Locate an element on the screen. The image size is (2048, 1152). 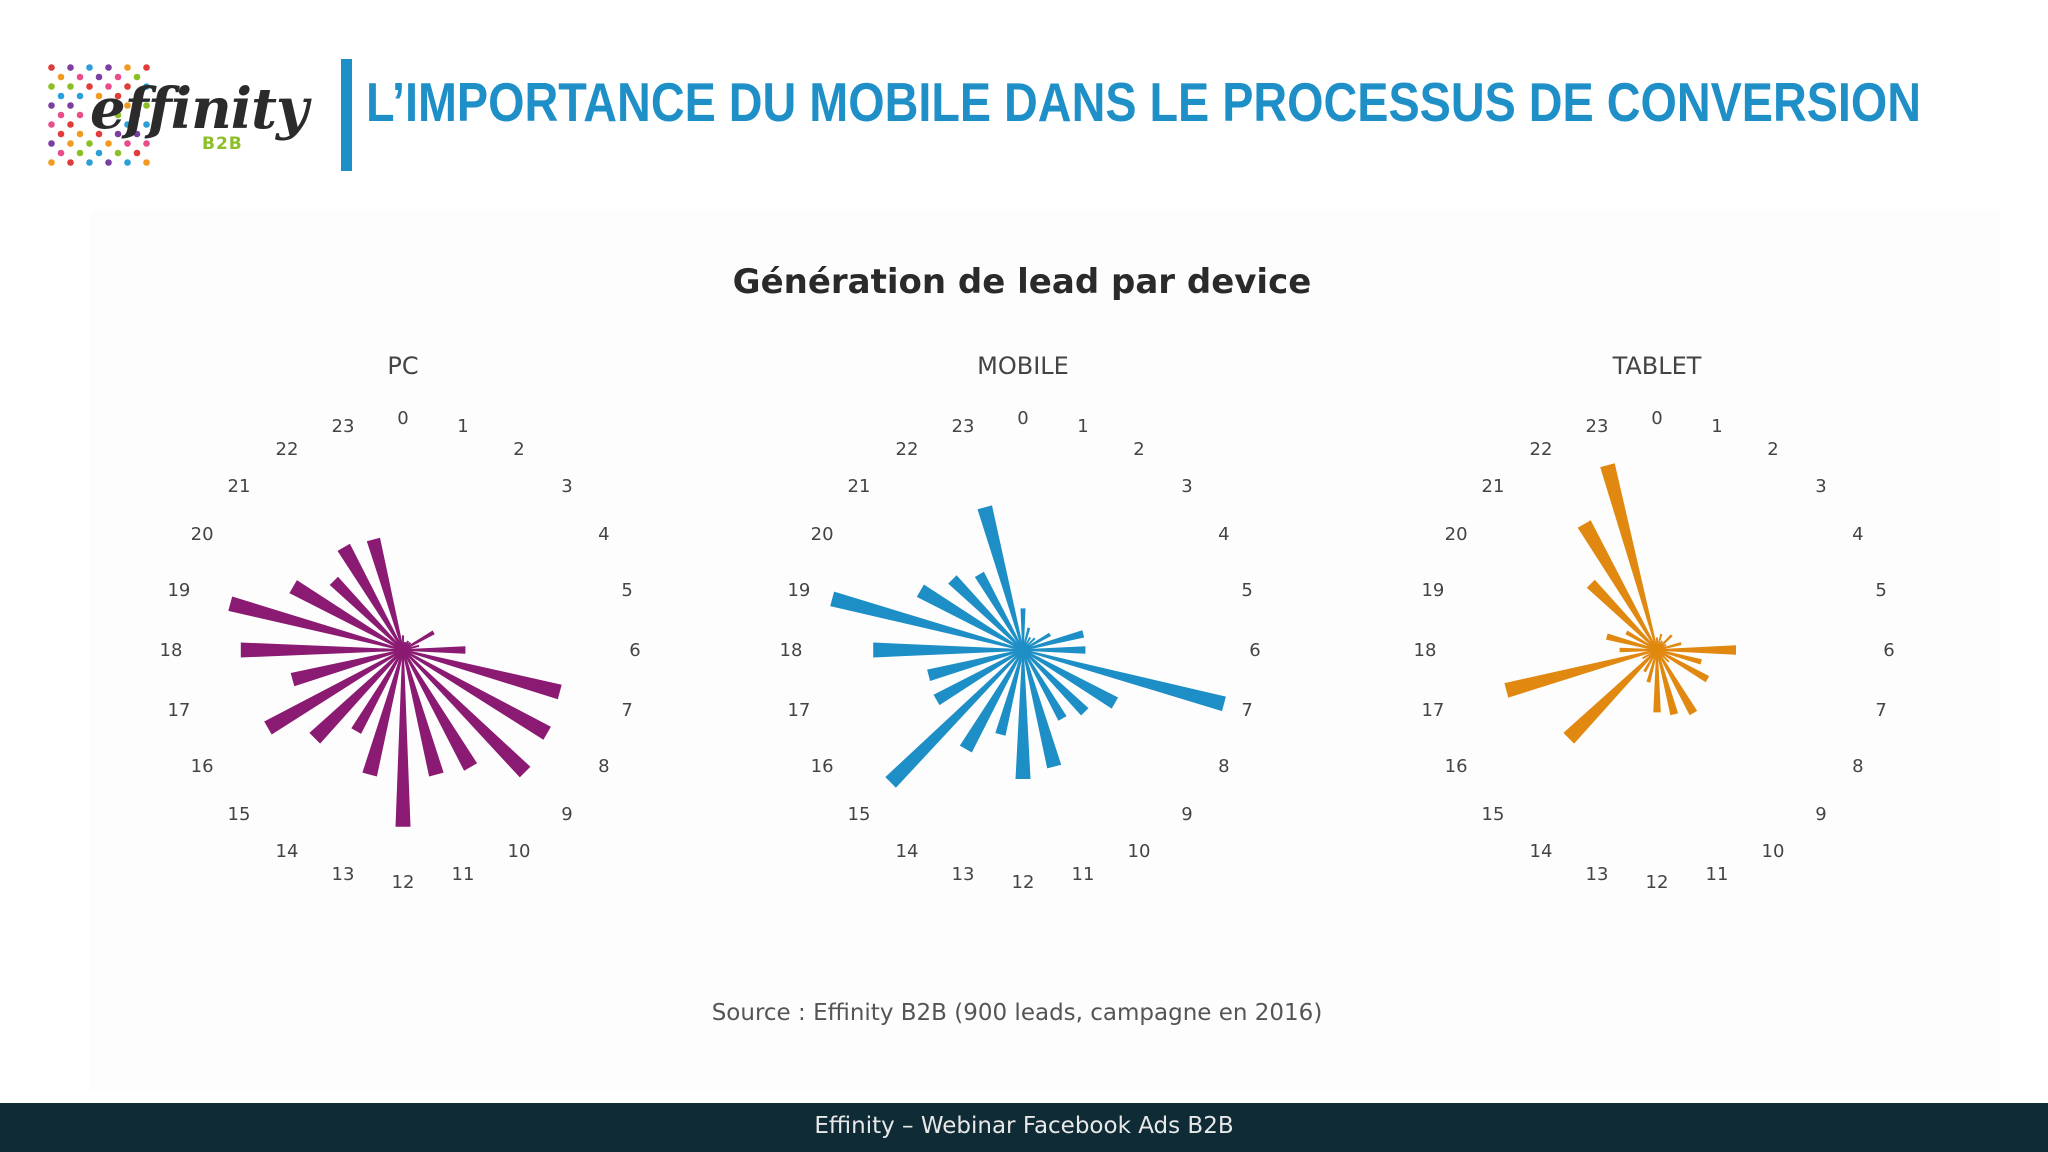
bar-mobile-h17 is located at coordinates (975, 665).